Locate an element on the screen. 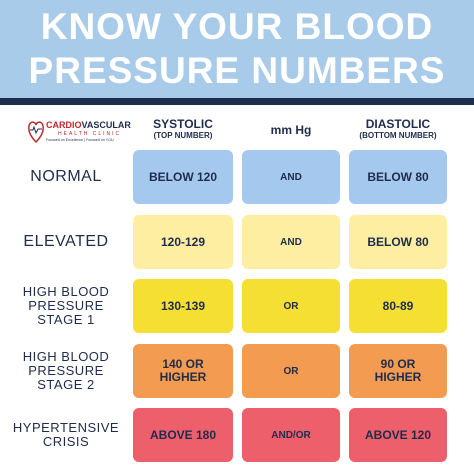 Image resolution: width=474 pixels, height=474 pixels. logo-tagline: Focused on Excellence | Focused on YOU is located at coordinates (80, 140).